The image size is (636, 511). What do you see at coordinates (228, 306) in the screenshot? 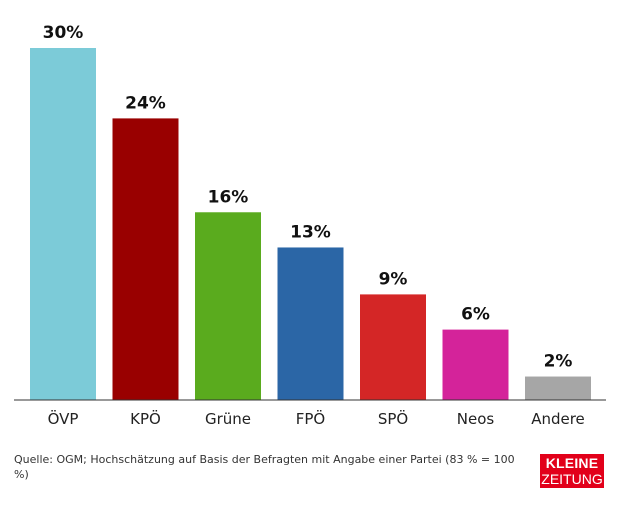
I see `bar-gruene` at bounding box center [228, 306].